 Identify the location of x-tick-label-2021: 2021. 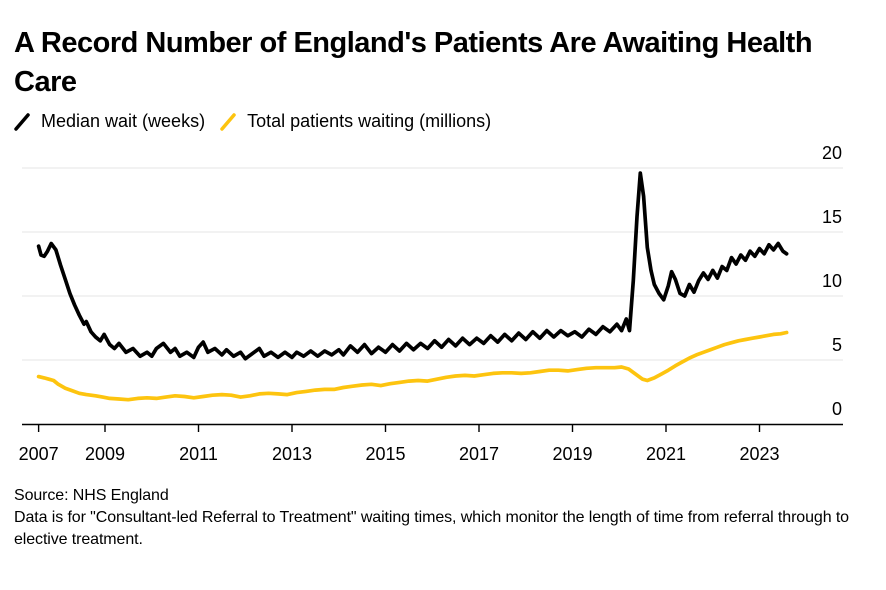
(666, 454).